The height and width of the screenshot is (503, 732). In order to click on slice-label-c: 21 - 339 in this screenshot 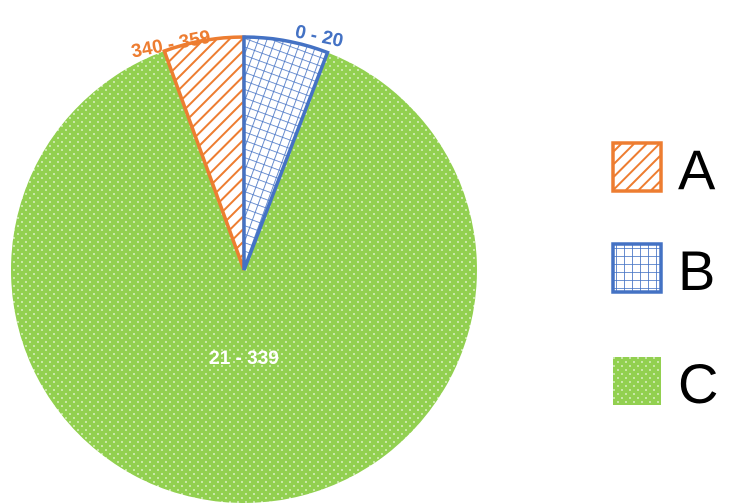, I will do `click(244, 358)`.